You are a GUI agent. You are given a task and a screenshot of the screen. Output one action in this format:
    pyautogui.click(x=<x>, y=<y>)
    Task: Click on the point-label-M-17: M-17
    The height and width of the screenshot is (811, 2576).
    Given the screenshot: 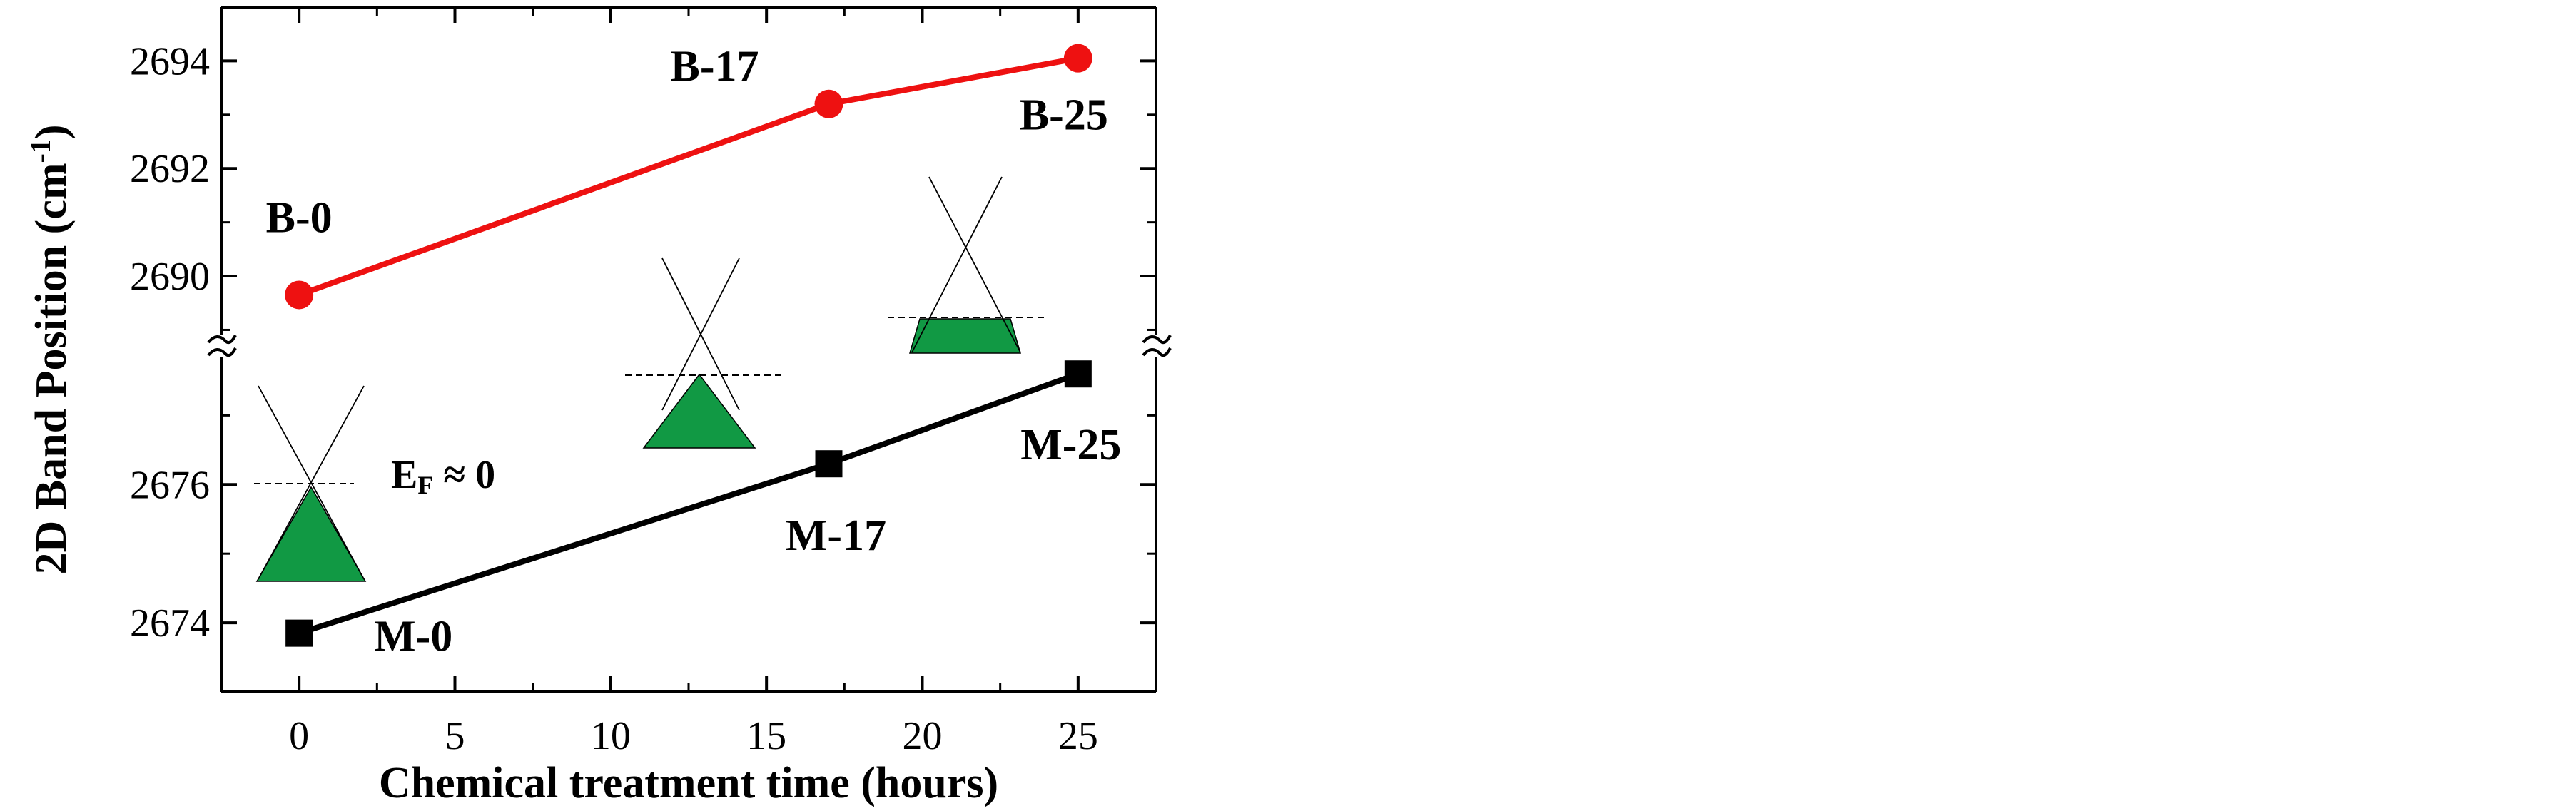 What is the action you would take?
    pyautogui.click(x=836, y=535)
    